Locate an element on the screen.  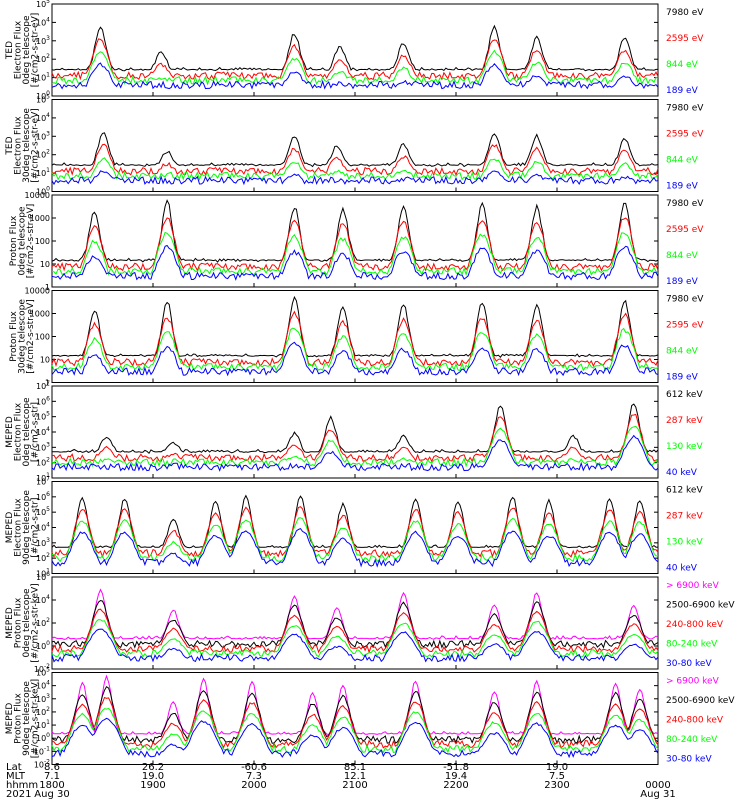
x-annotation-hhmm: 2100 is located at coordinates (354, 785).